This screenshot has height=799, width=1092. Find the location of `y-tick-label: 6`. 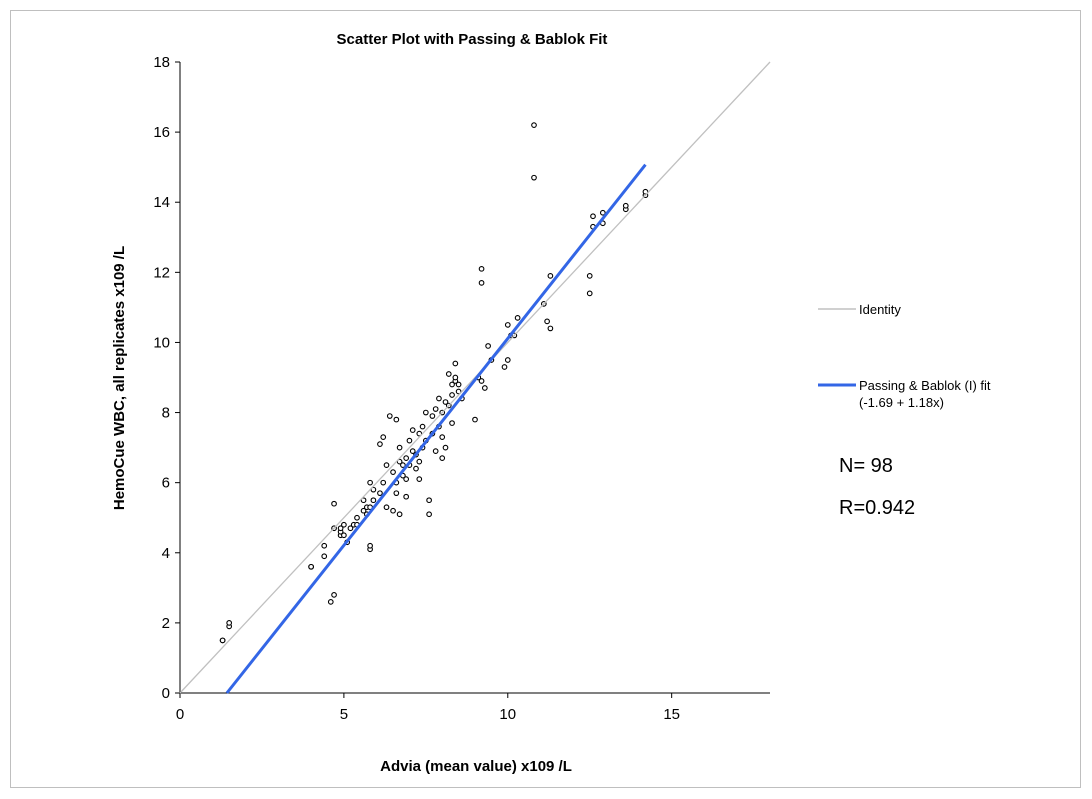

y-tick-label: 6 is located at coordinates (166, 483).